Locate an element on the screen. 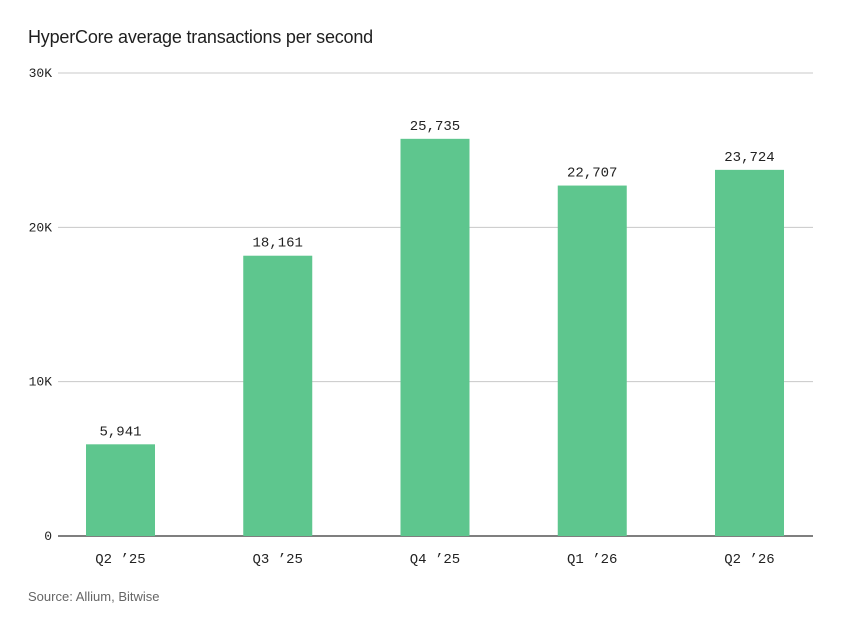 The height and width of the screenshot is (617, 861). x-tick-label: Q4 ’25 is located at coordinates (435, 560).